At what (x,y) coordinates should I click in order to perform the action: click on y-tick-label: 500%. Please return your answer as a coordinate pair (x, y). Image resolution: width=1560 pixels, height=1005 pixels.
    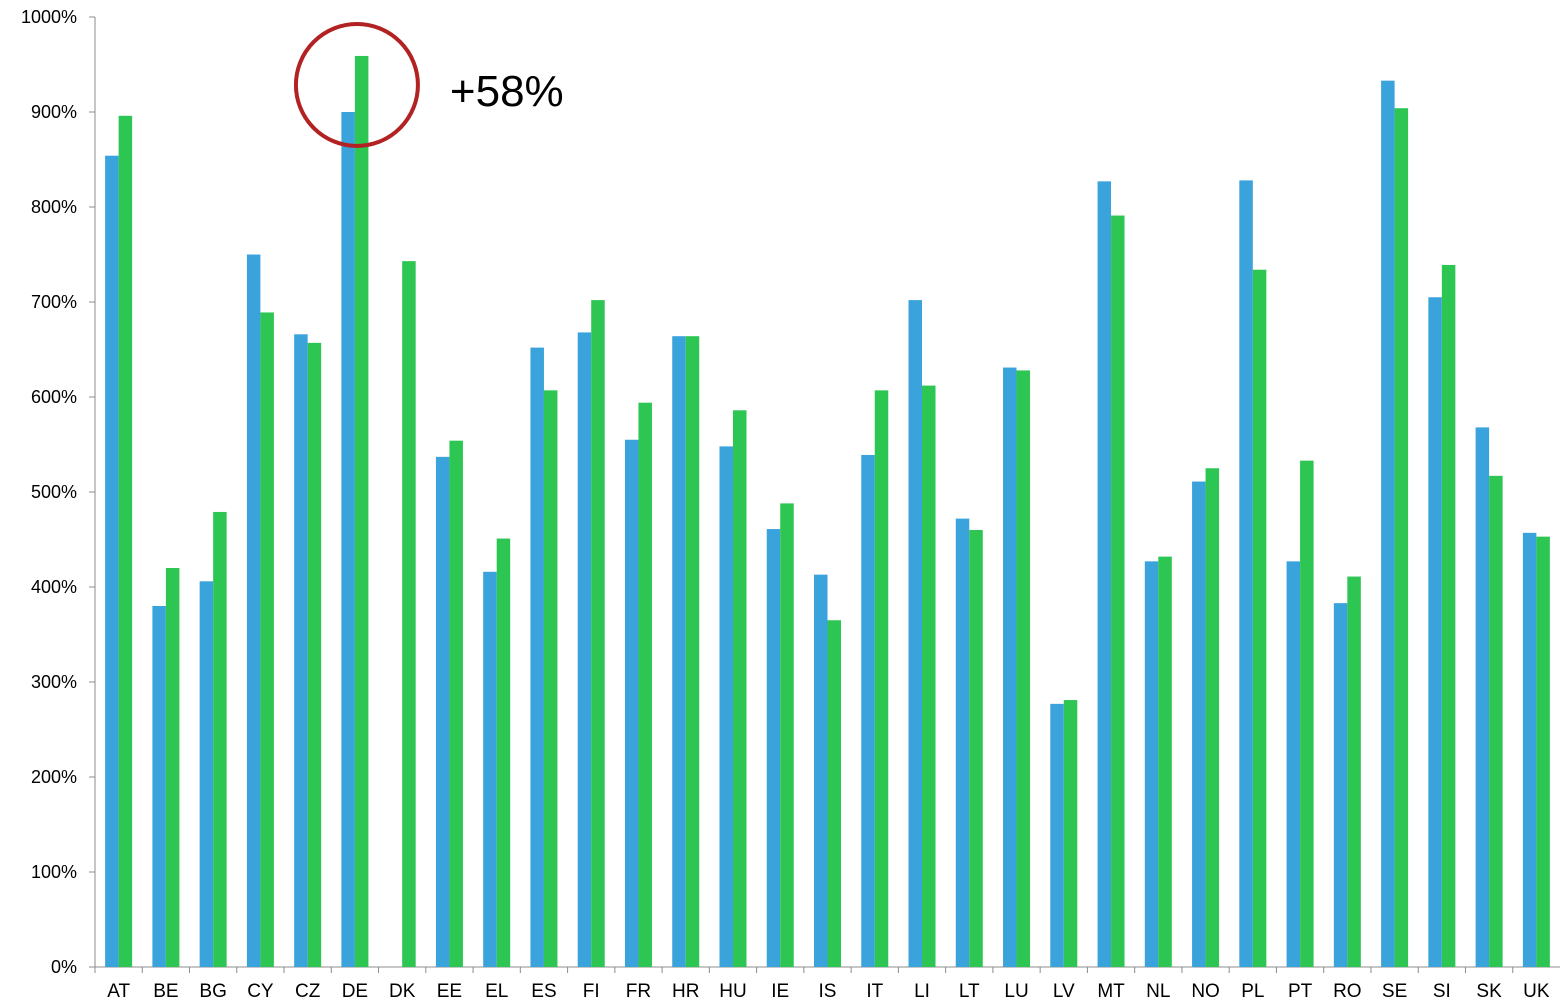
    Looking at the image, I should click on (54, 492).